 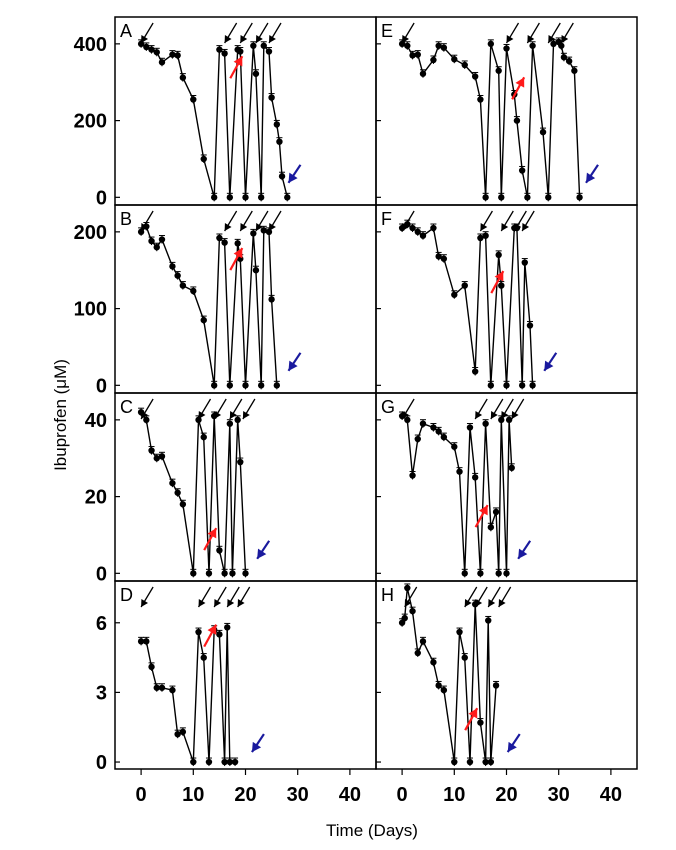 What do you see at coordinates (387, 31) in the screenshot?
I see `panel-label: E` at bounding box center [387, 31].